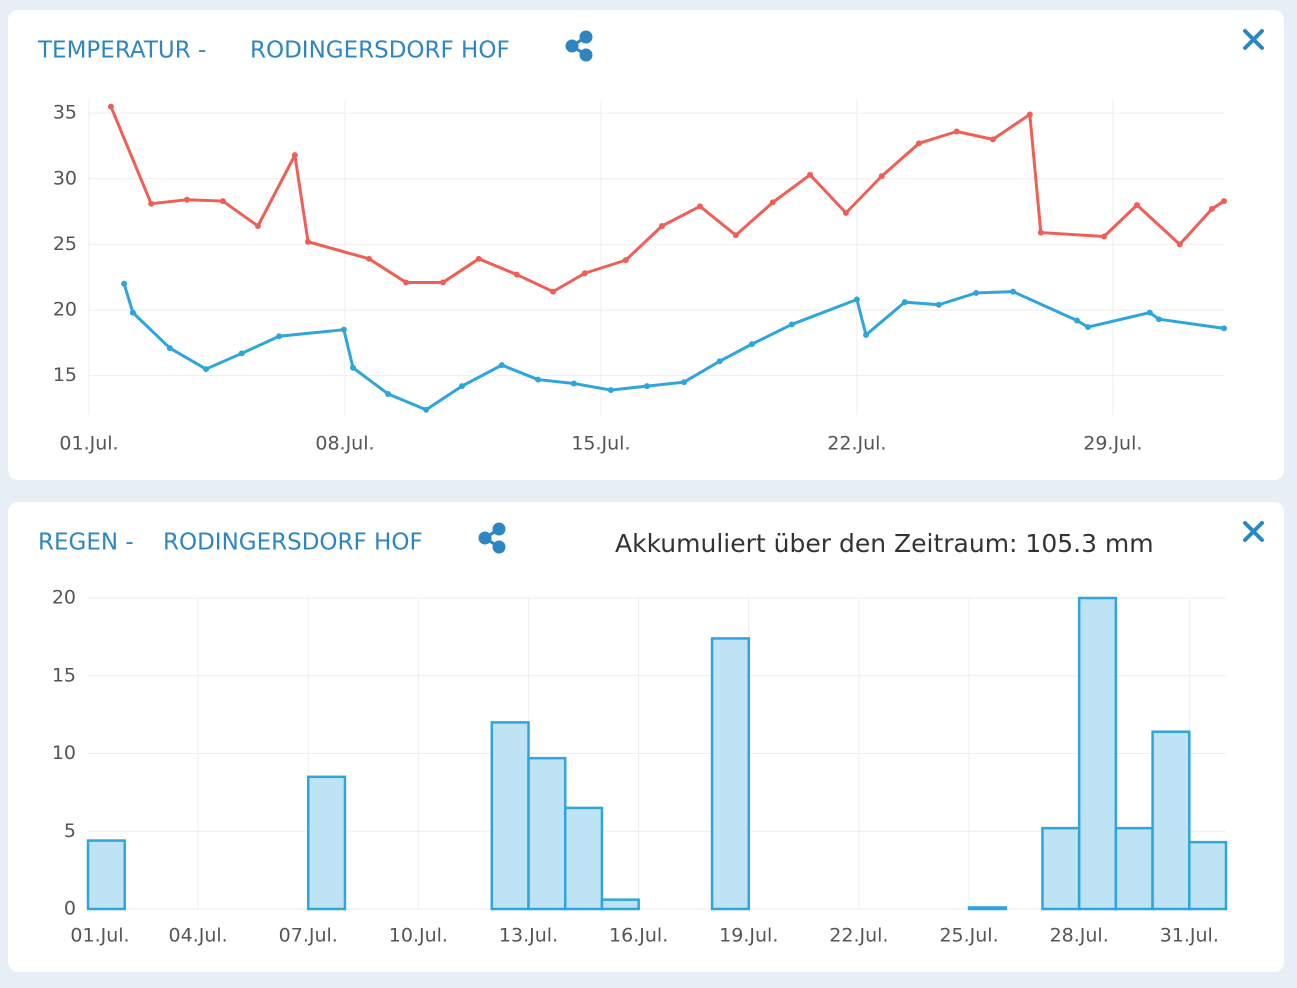  Describe the element at coordinates (70, 909) in the screenshot. I see `y-tick-label: 0` at that location.